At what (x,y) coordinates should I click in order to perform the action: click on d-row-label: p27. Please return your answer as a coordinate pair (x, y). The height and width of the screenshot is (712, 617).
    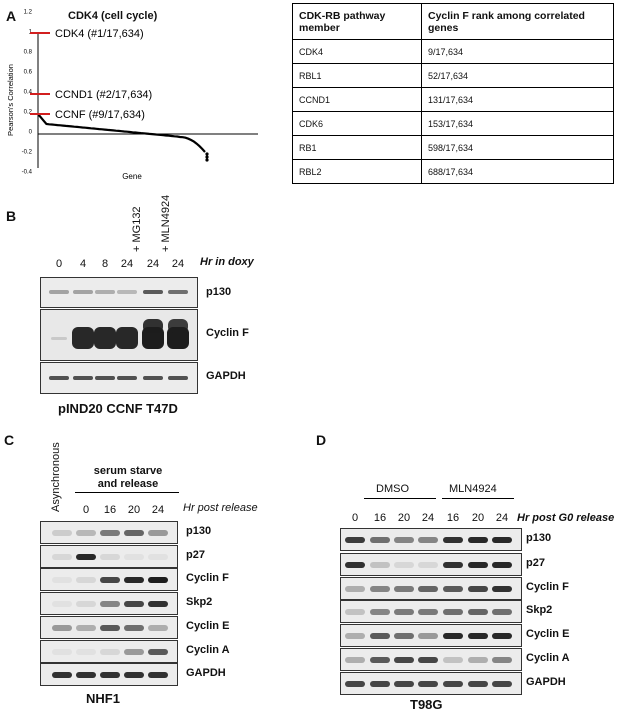
    Looking at the image, I should click on (535, 563).